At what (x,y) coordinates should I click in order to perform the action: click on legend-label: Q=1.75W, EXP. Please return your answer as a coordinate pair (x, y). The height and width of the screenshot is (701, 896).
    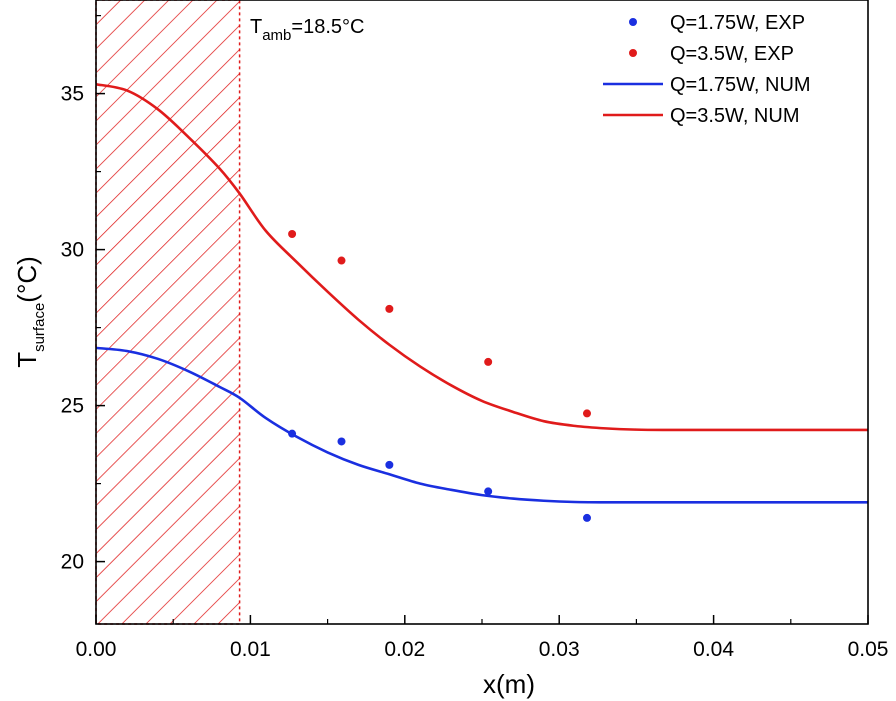
    Looking at the image, I should click on (737, 23).